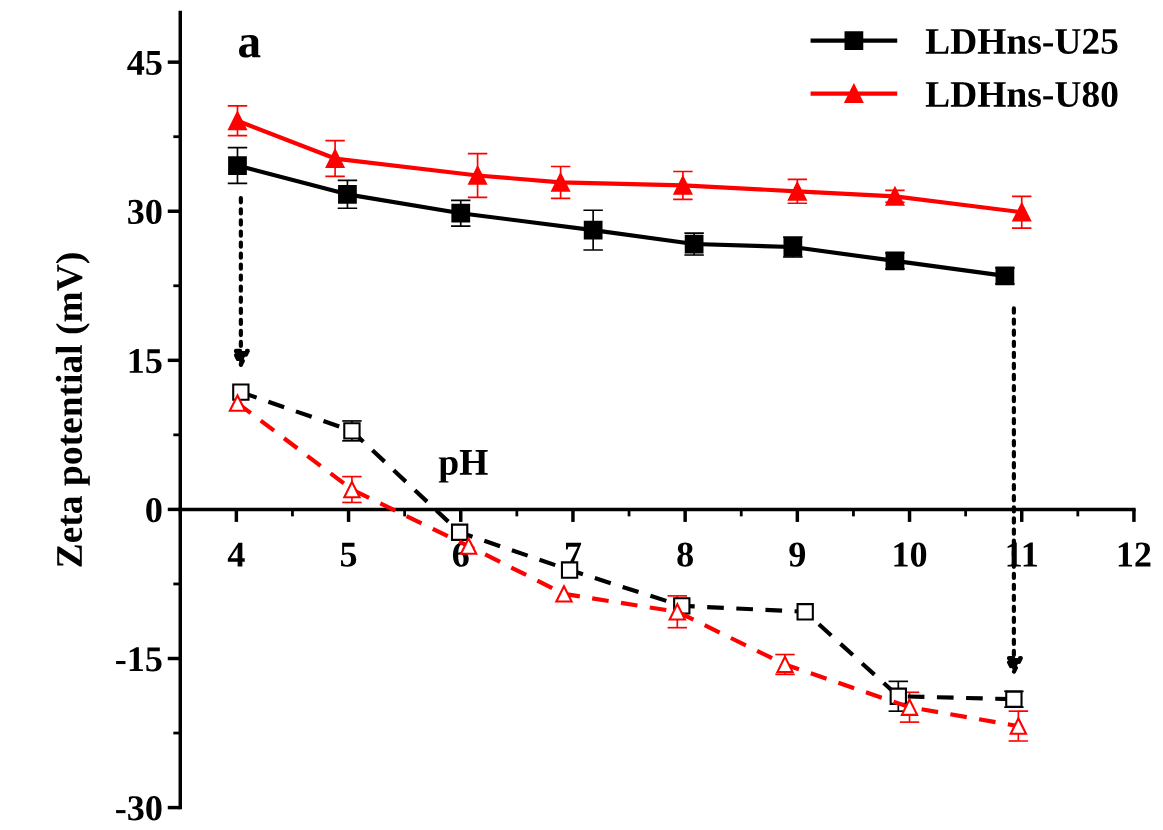  Describe the element at coordinates (910, 554) in the screenshot. I see `x-tick-label: 10` at that location.